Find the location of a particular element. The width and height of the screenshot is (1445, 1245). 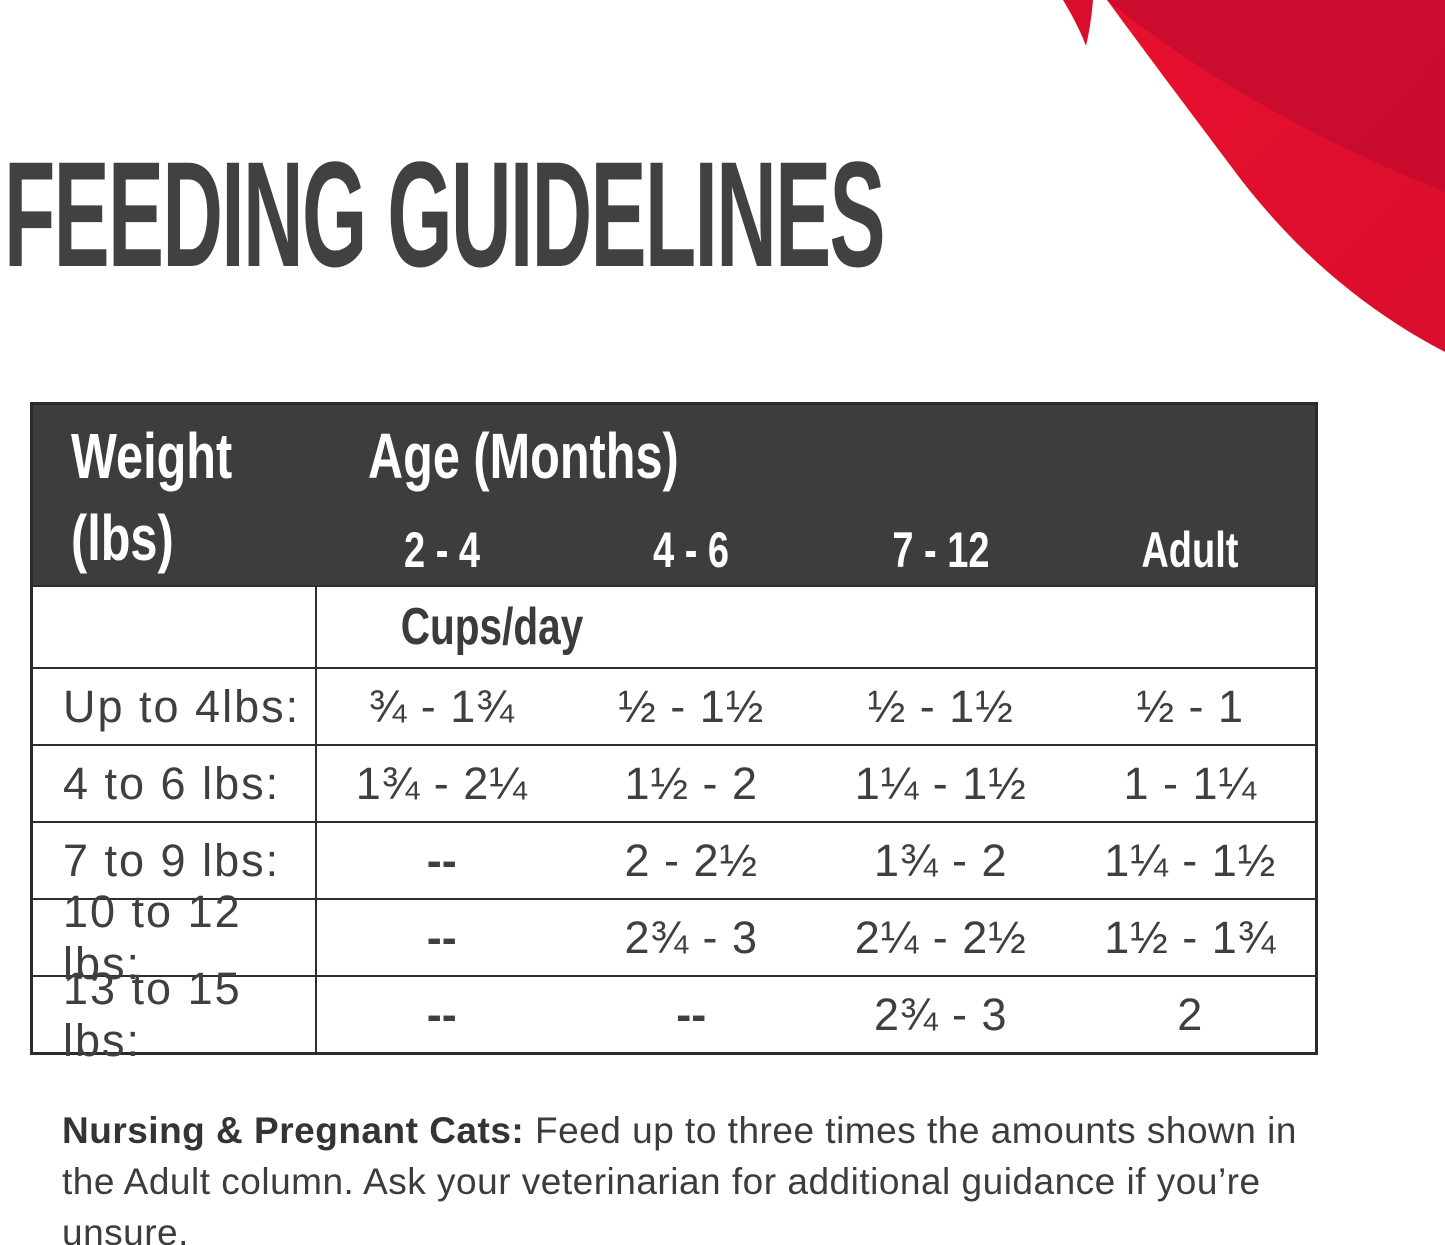

table-row: 7 to 9 lbs: -- 2 - 2½ 1¾ - 2 1¼ - 1½ is located at coordinates (674, 859).